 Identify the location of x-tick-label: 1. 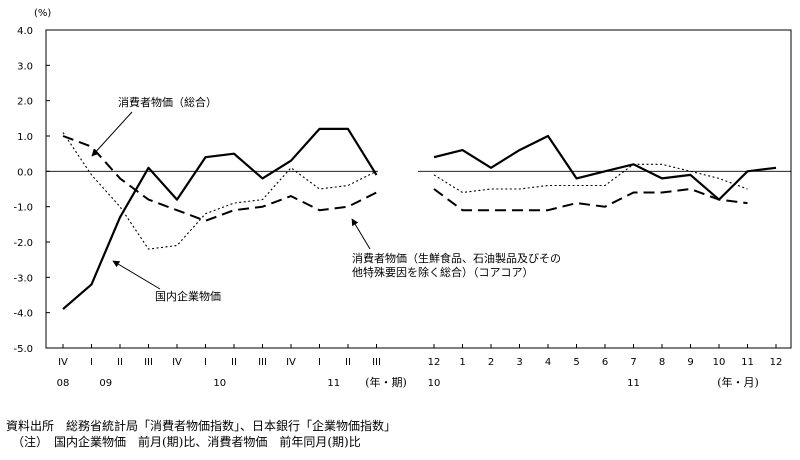
(462, 362).